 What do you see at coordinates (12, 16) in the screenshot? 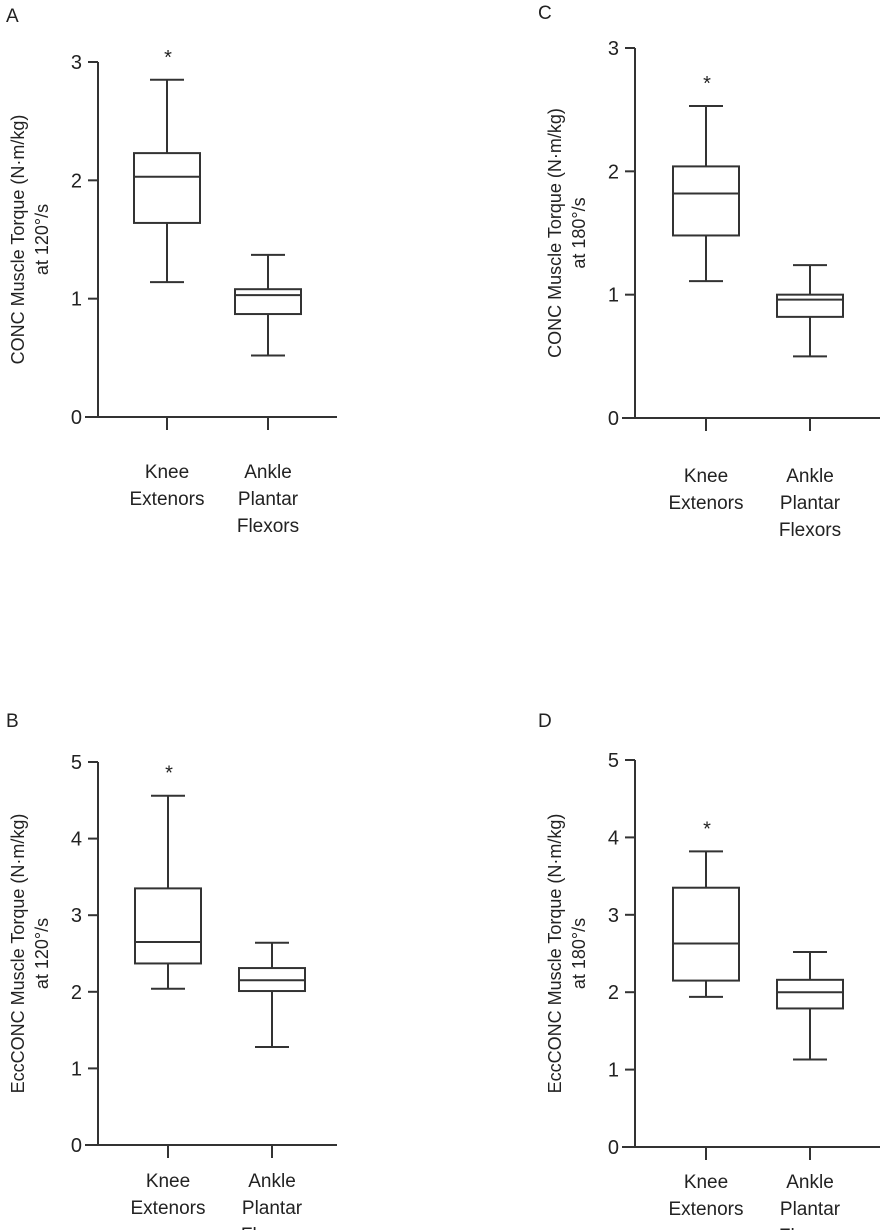
I see `panel-letter: A` at bounding box center [12, 16].